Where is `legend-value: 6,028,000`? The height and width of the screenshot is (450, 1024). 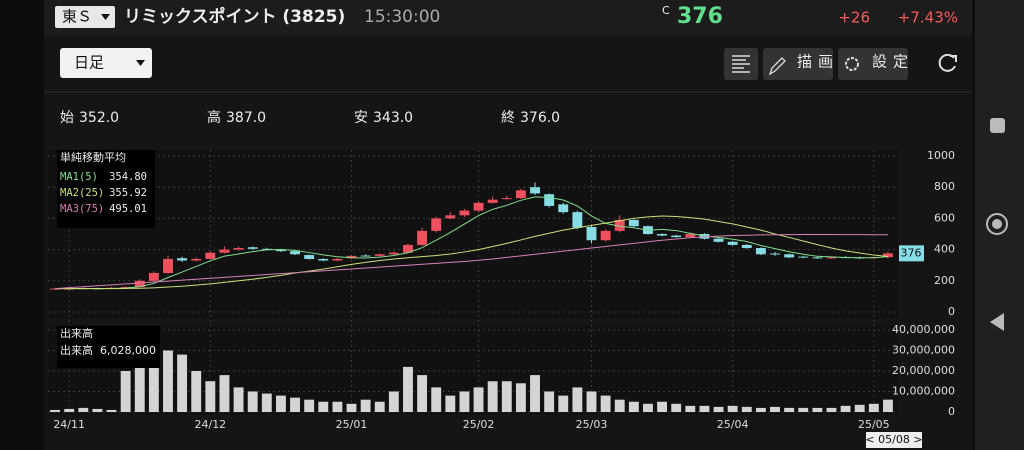
legend-value: 6,028,000 is located at coordinates (128, 350).